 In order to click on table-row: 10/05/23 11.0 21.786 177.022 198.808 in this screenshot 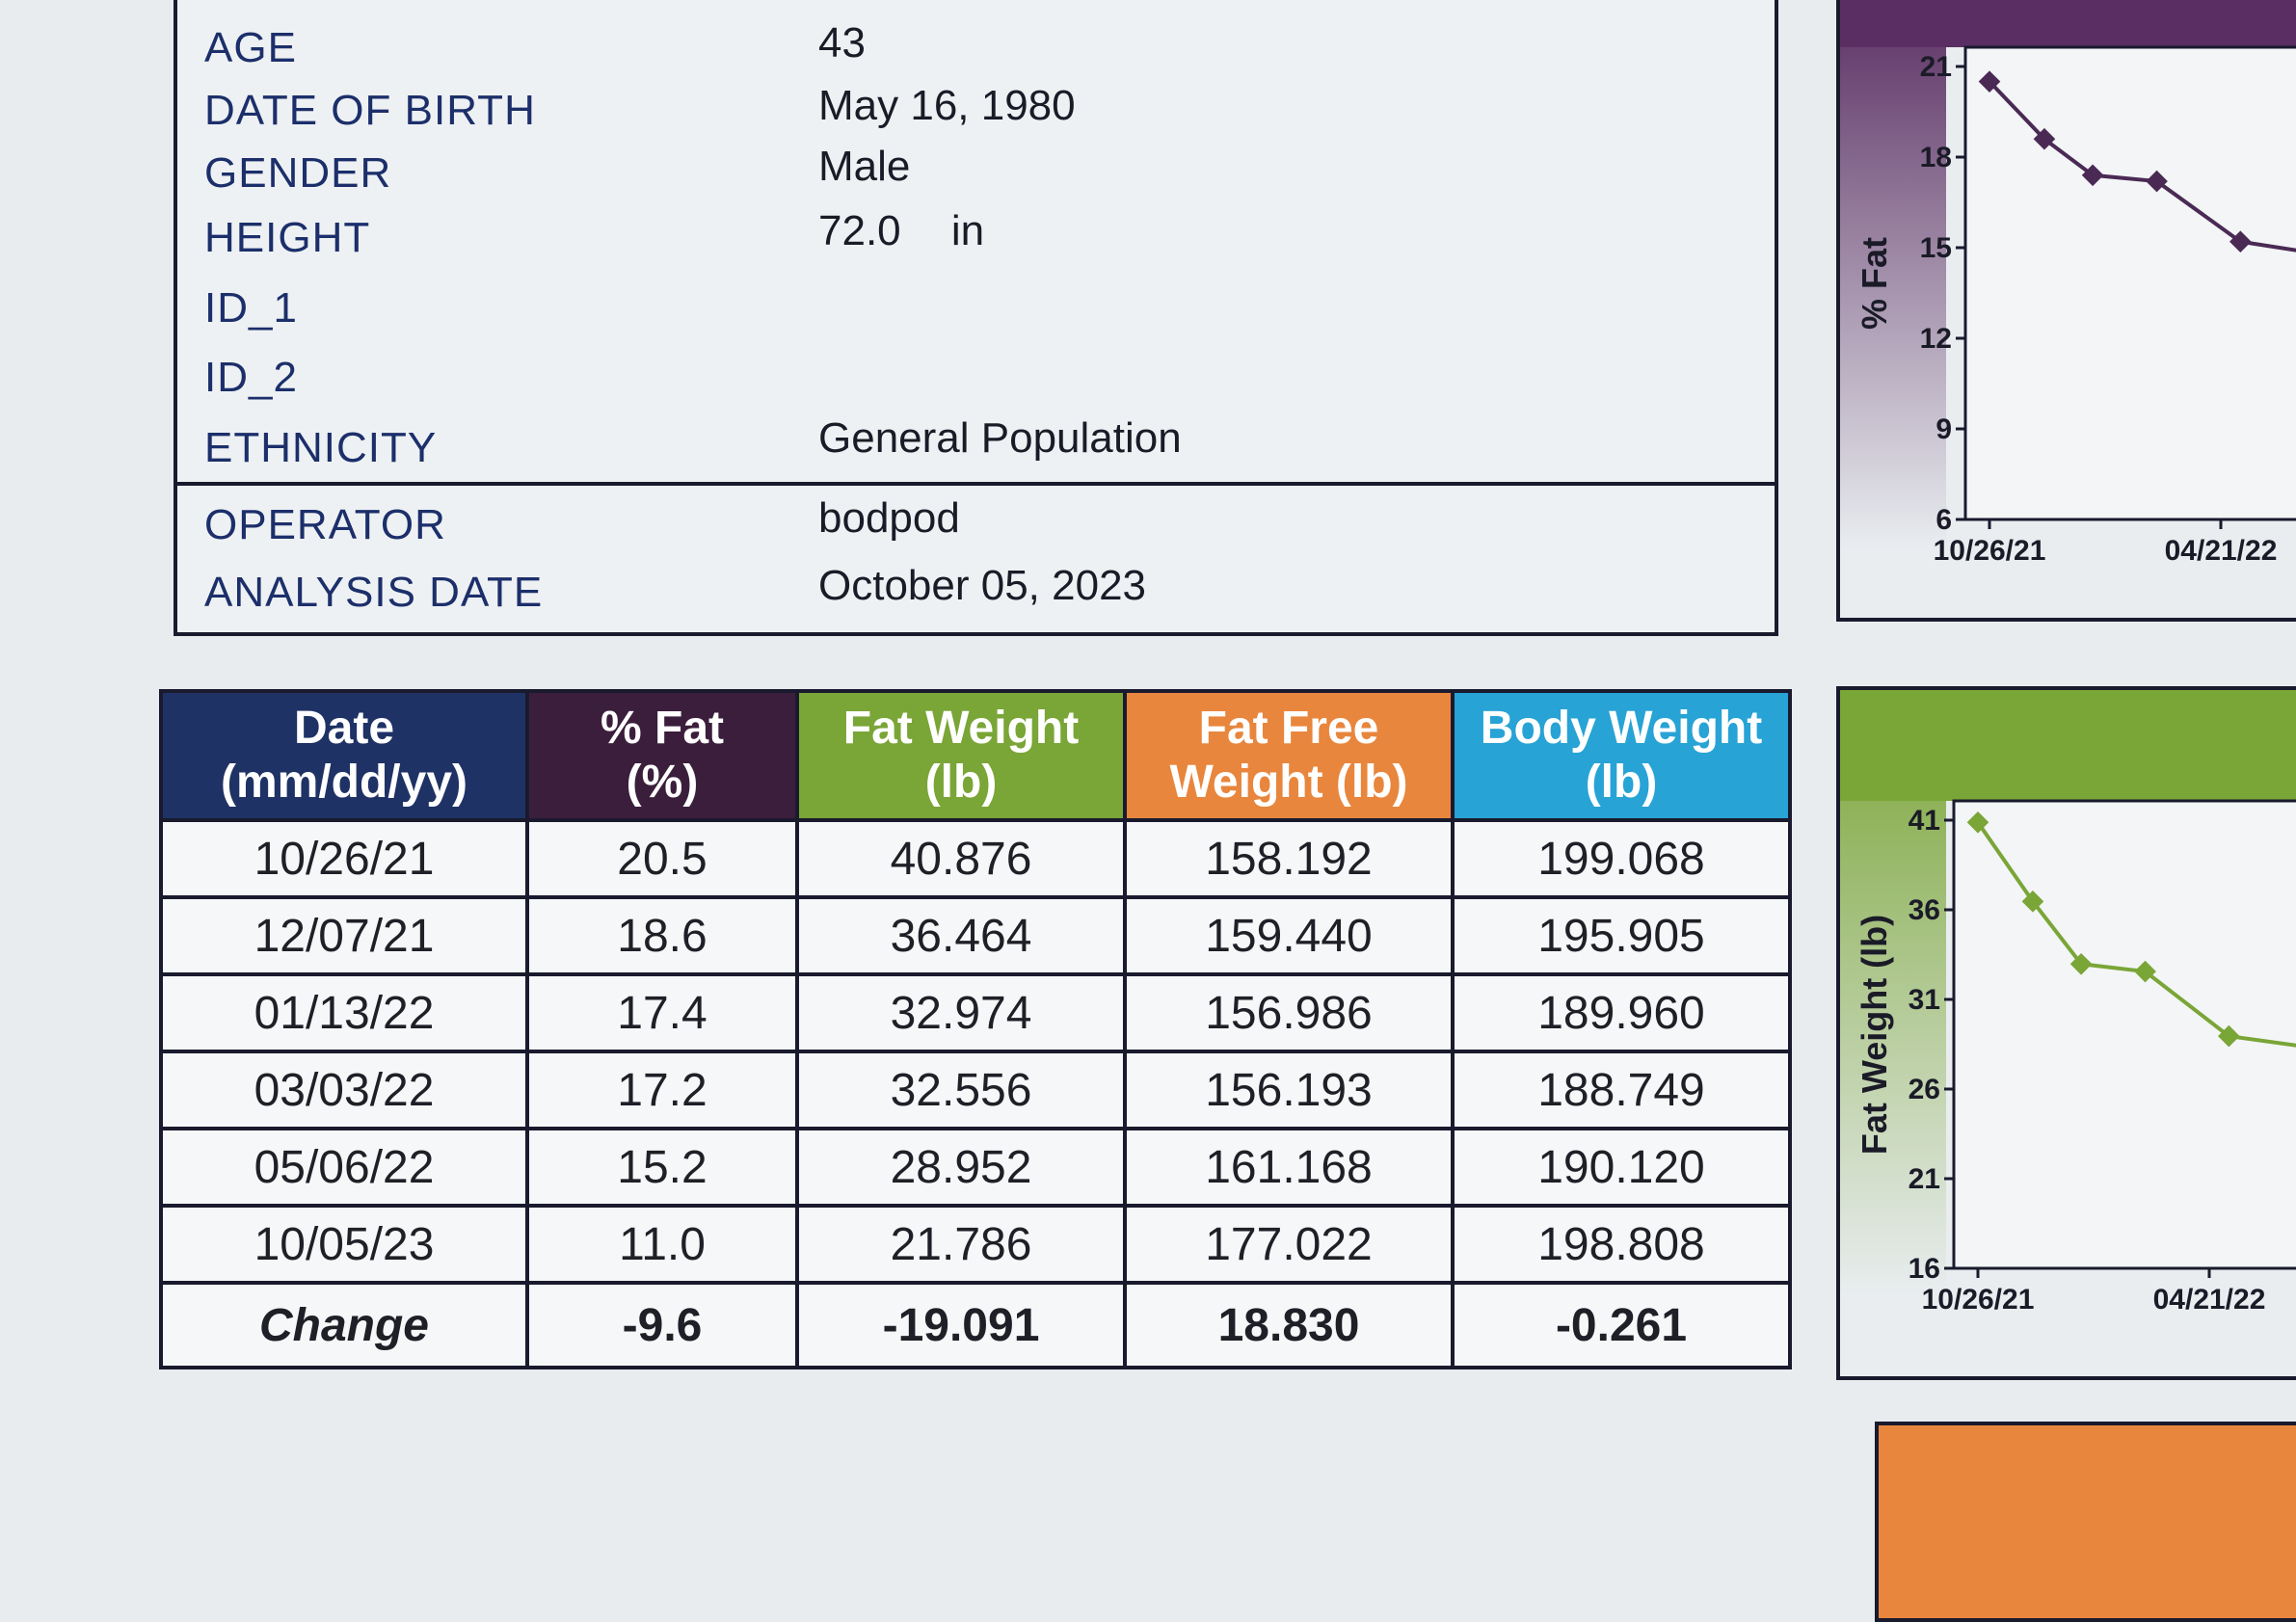, I will do `click(975, 1245)`.